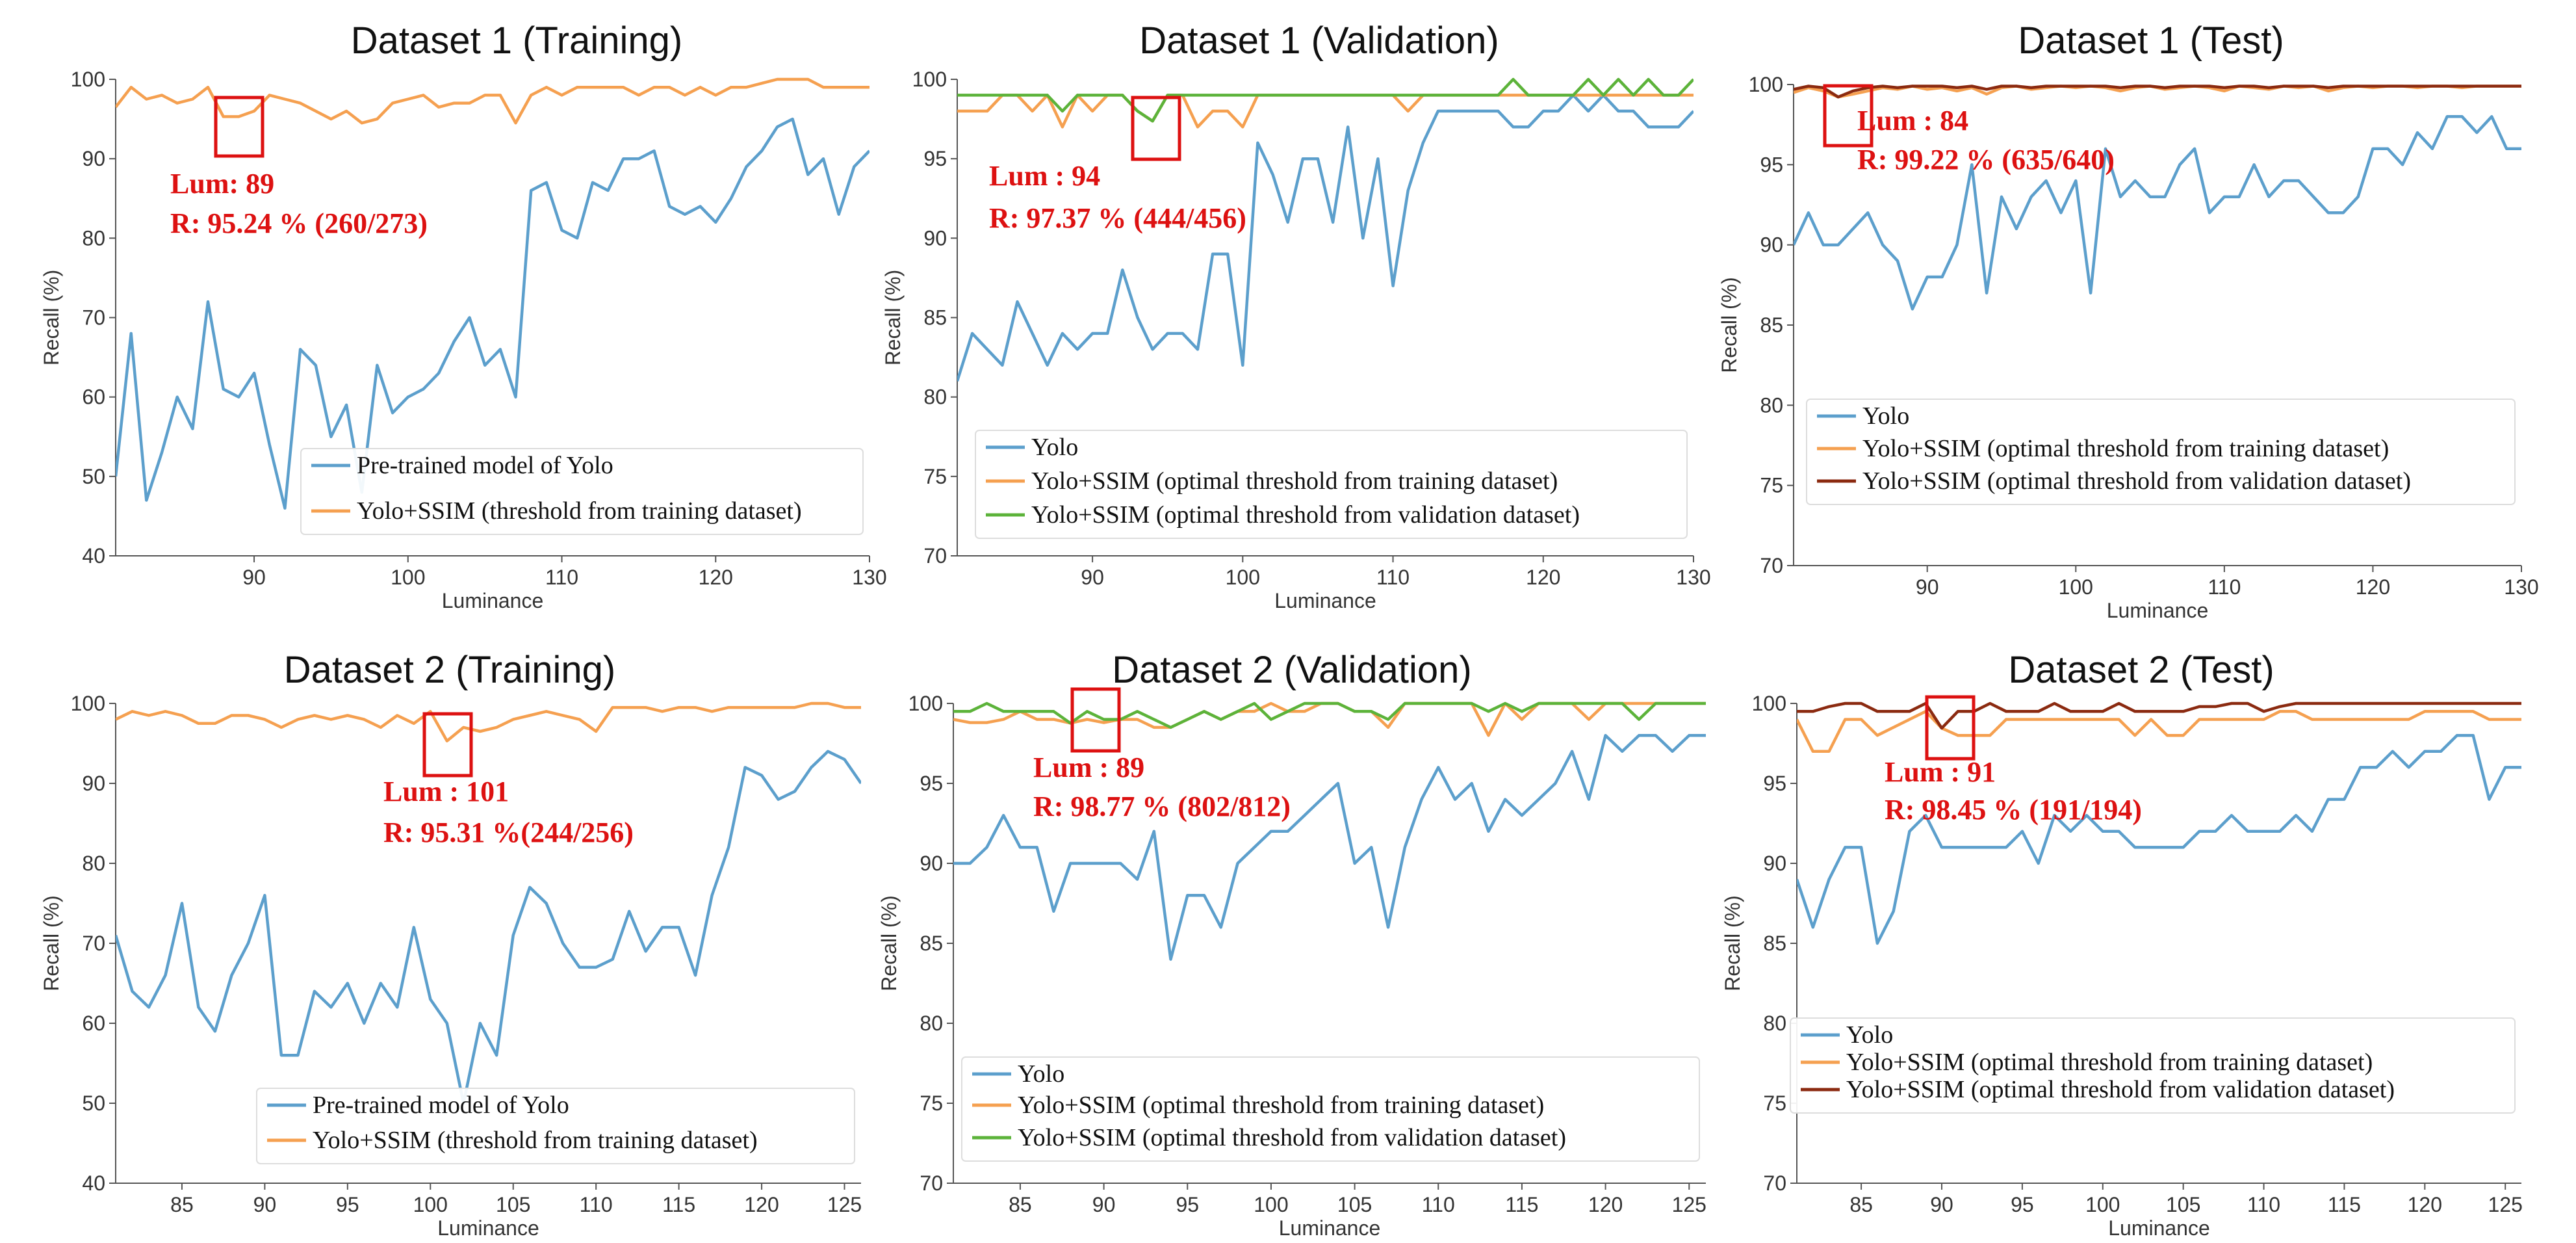 The width and height of the screenshot is (2576, 1243). I want to click on y-tick-label: 50, so click(93, 476).